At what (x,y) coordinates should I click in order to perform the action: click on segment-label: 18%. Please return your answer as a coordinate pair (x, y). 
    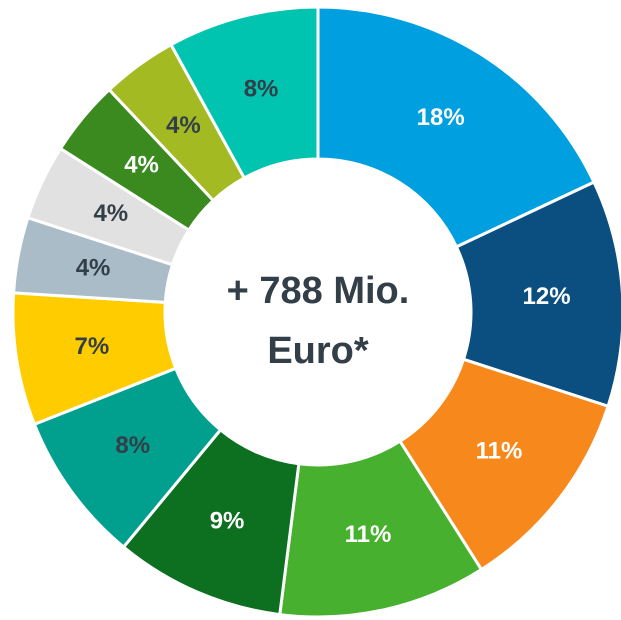
    Looking at the image, I should click on (441, 117).